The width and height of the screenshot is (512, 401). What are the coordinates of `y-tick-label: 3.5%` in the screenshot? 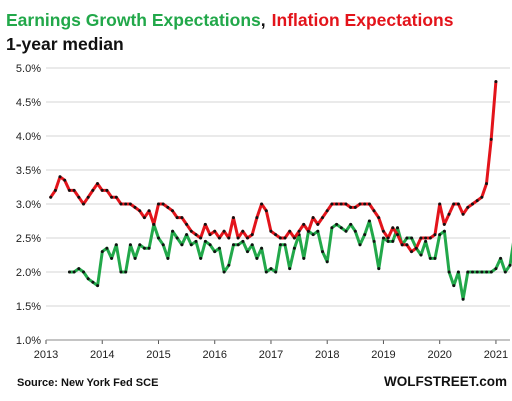 It's located at (28, 171).